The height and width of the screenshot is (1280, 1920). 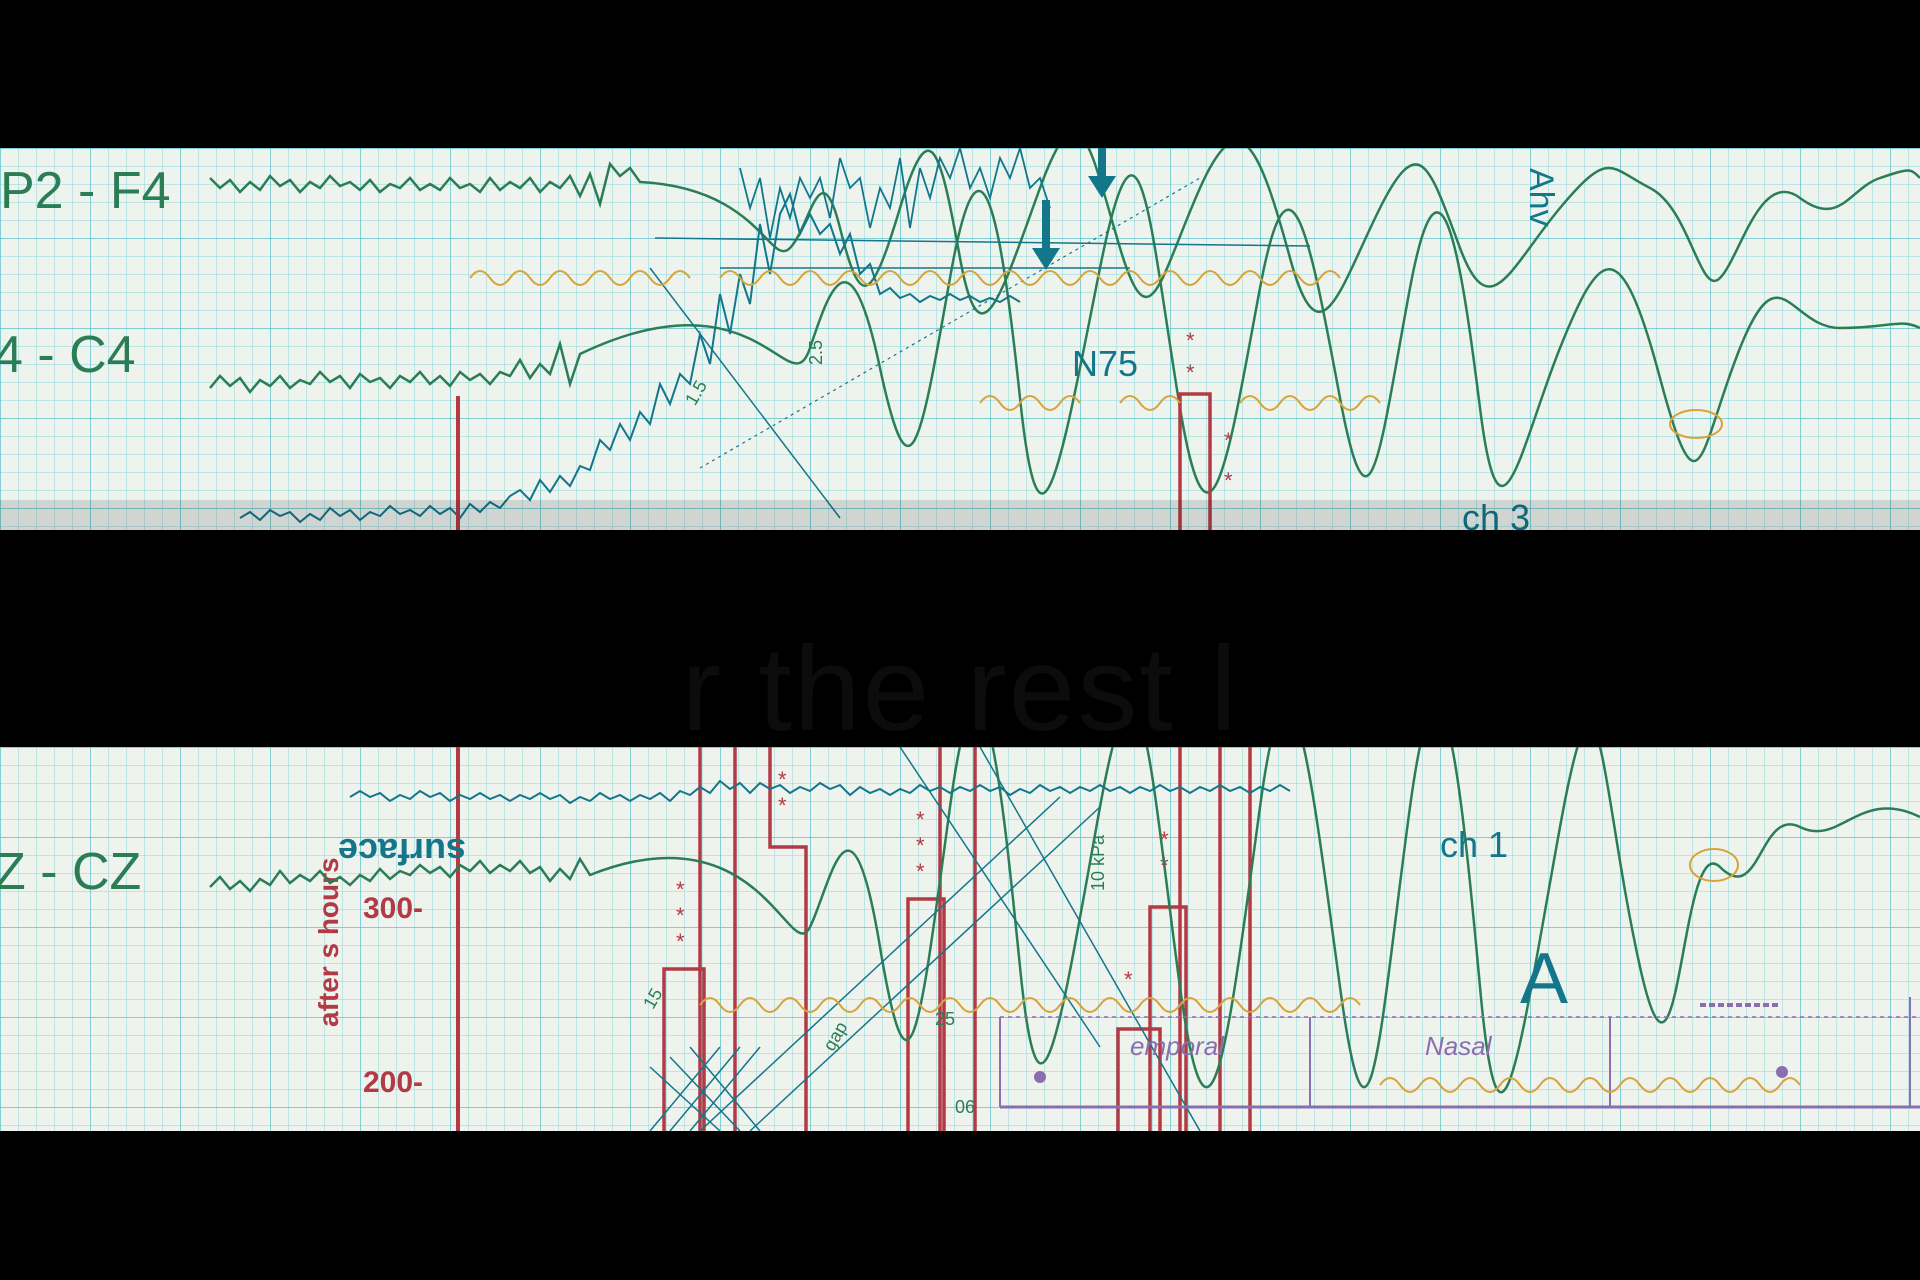 I want to click on label-10kpa: 10 kPa, so click(x=1098, y=862).